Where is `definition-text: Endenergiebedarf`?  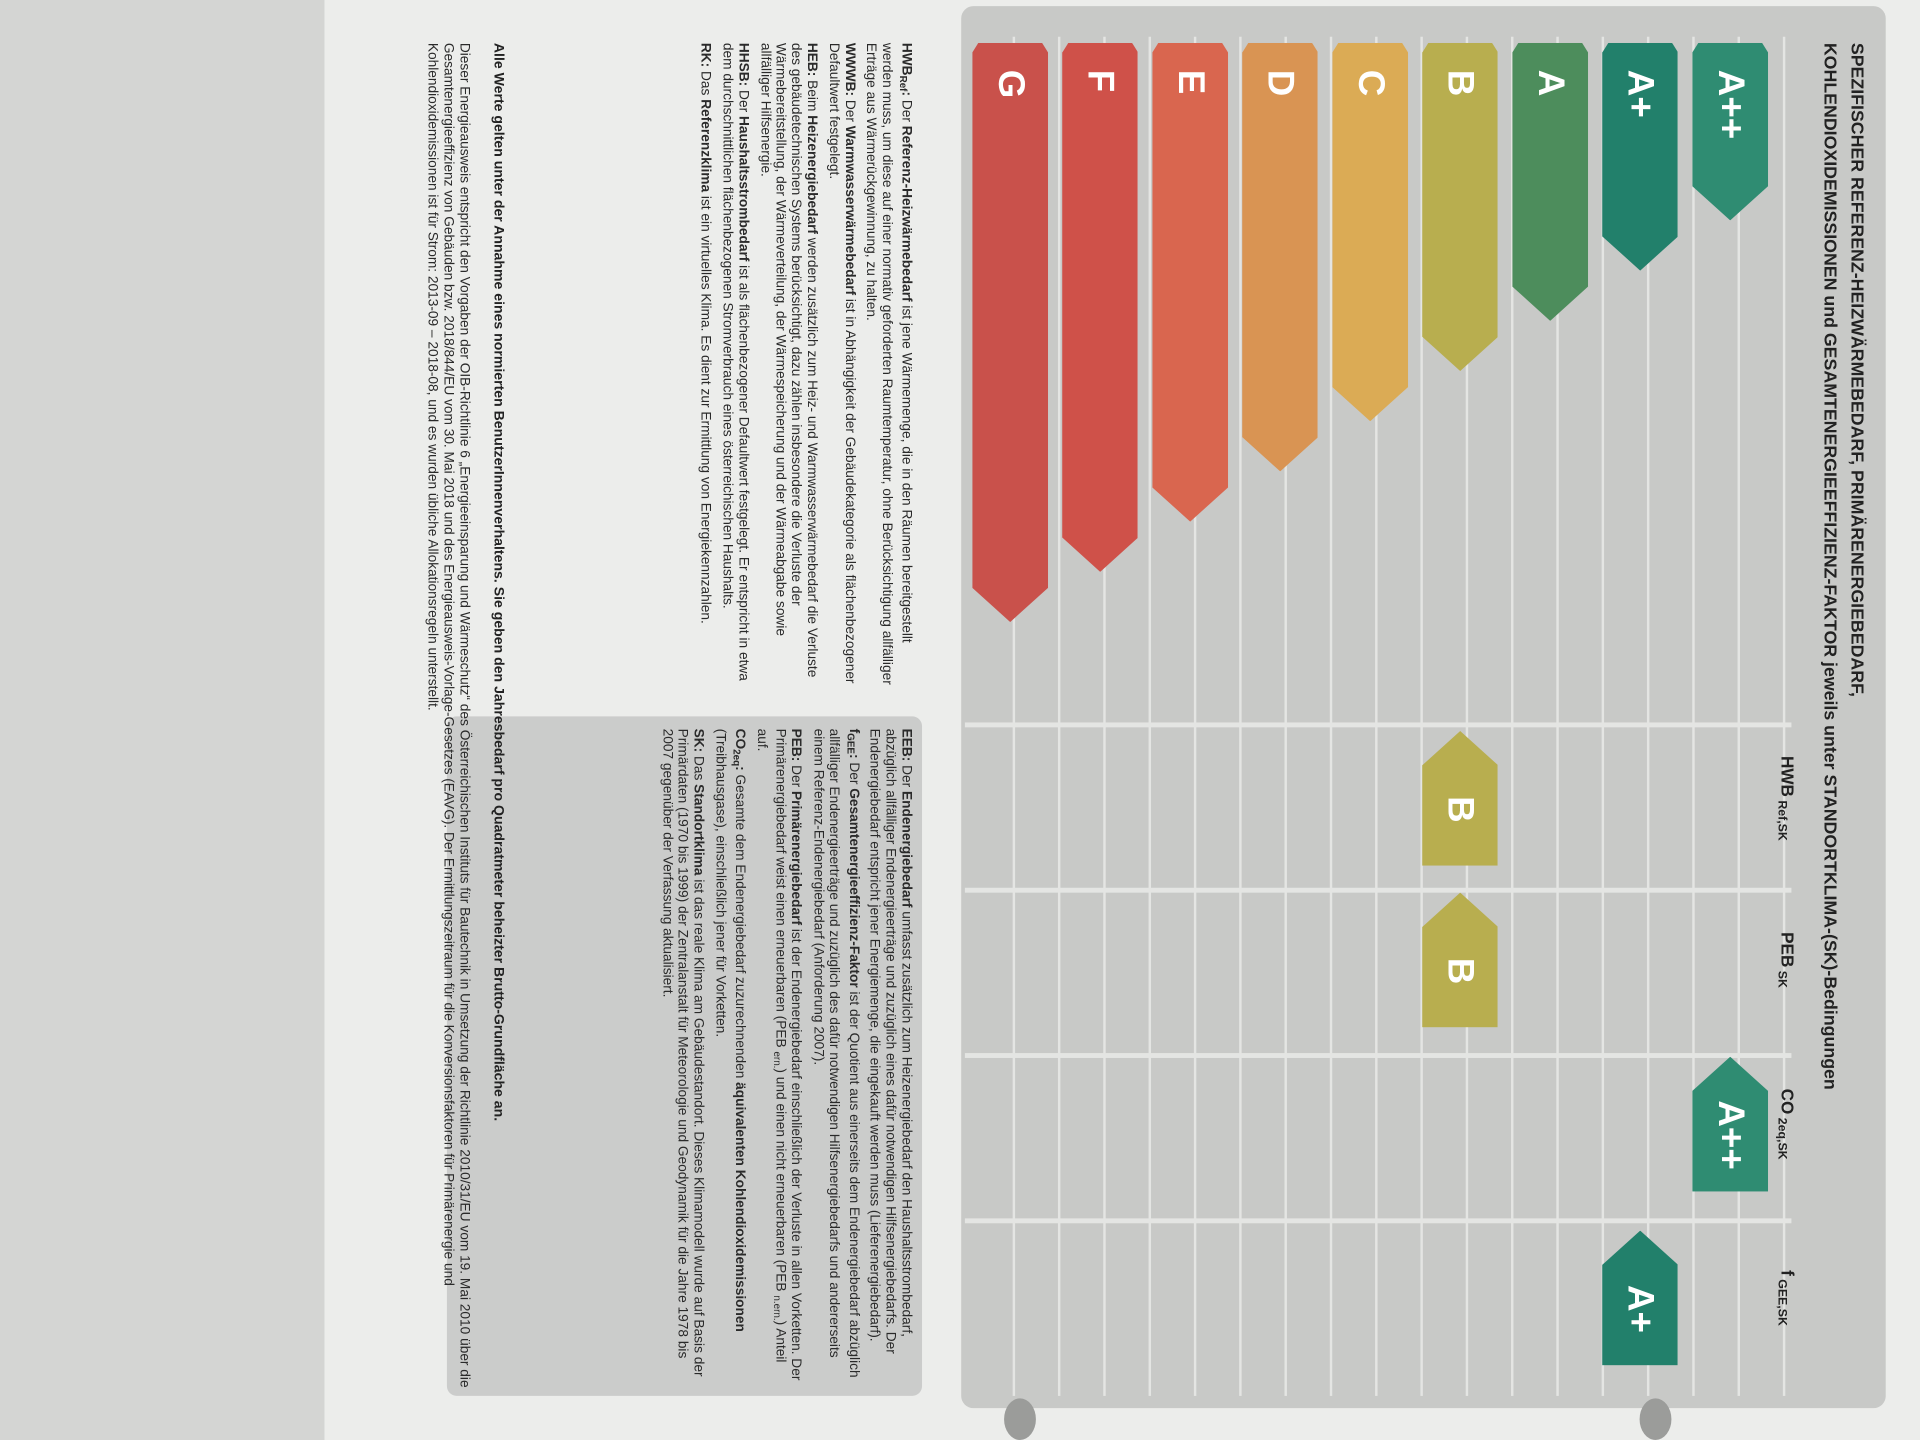
definition-text: Endenergiebedarf is located at coordinates (906, 849).